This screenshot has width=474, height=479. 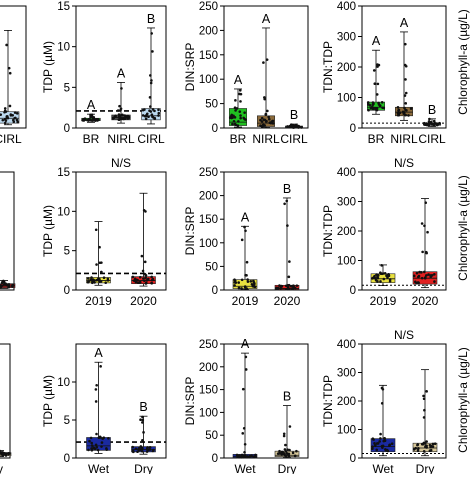 I want to click on significance-letter: A, so click(x=404, y=23).